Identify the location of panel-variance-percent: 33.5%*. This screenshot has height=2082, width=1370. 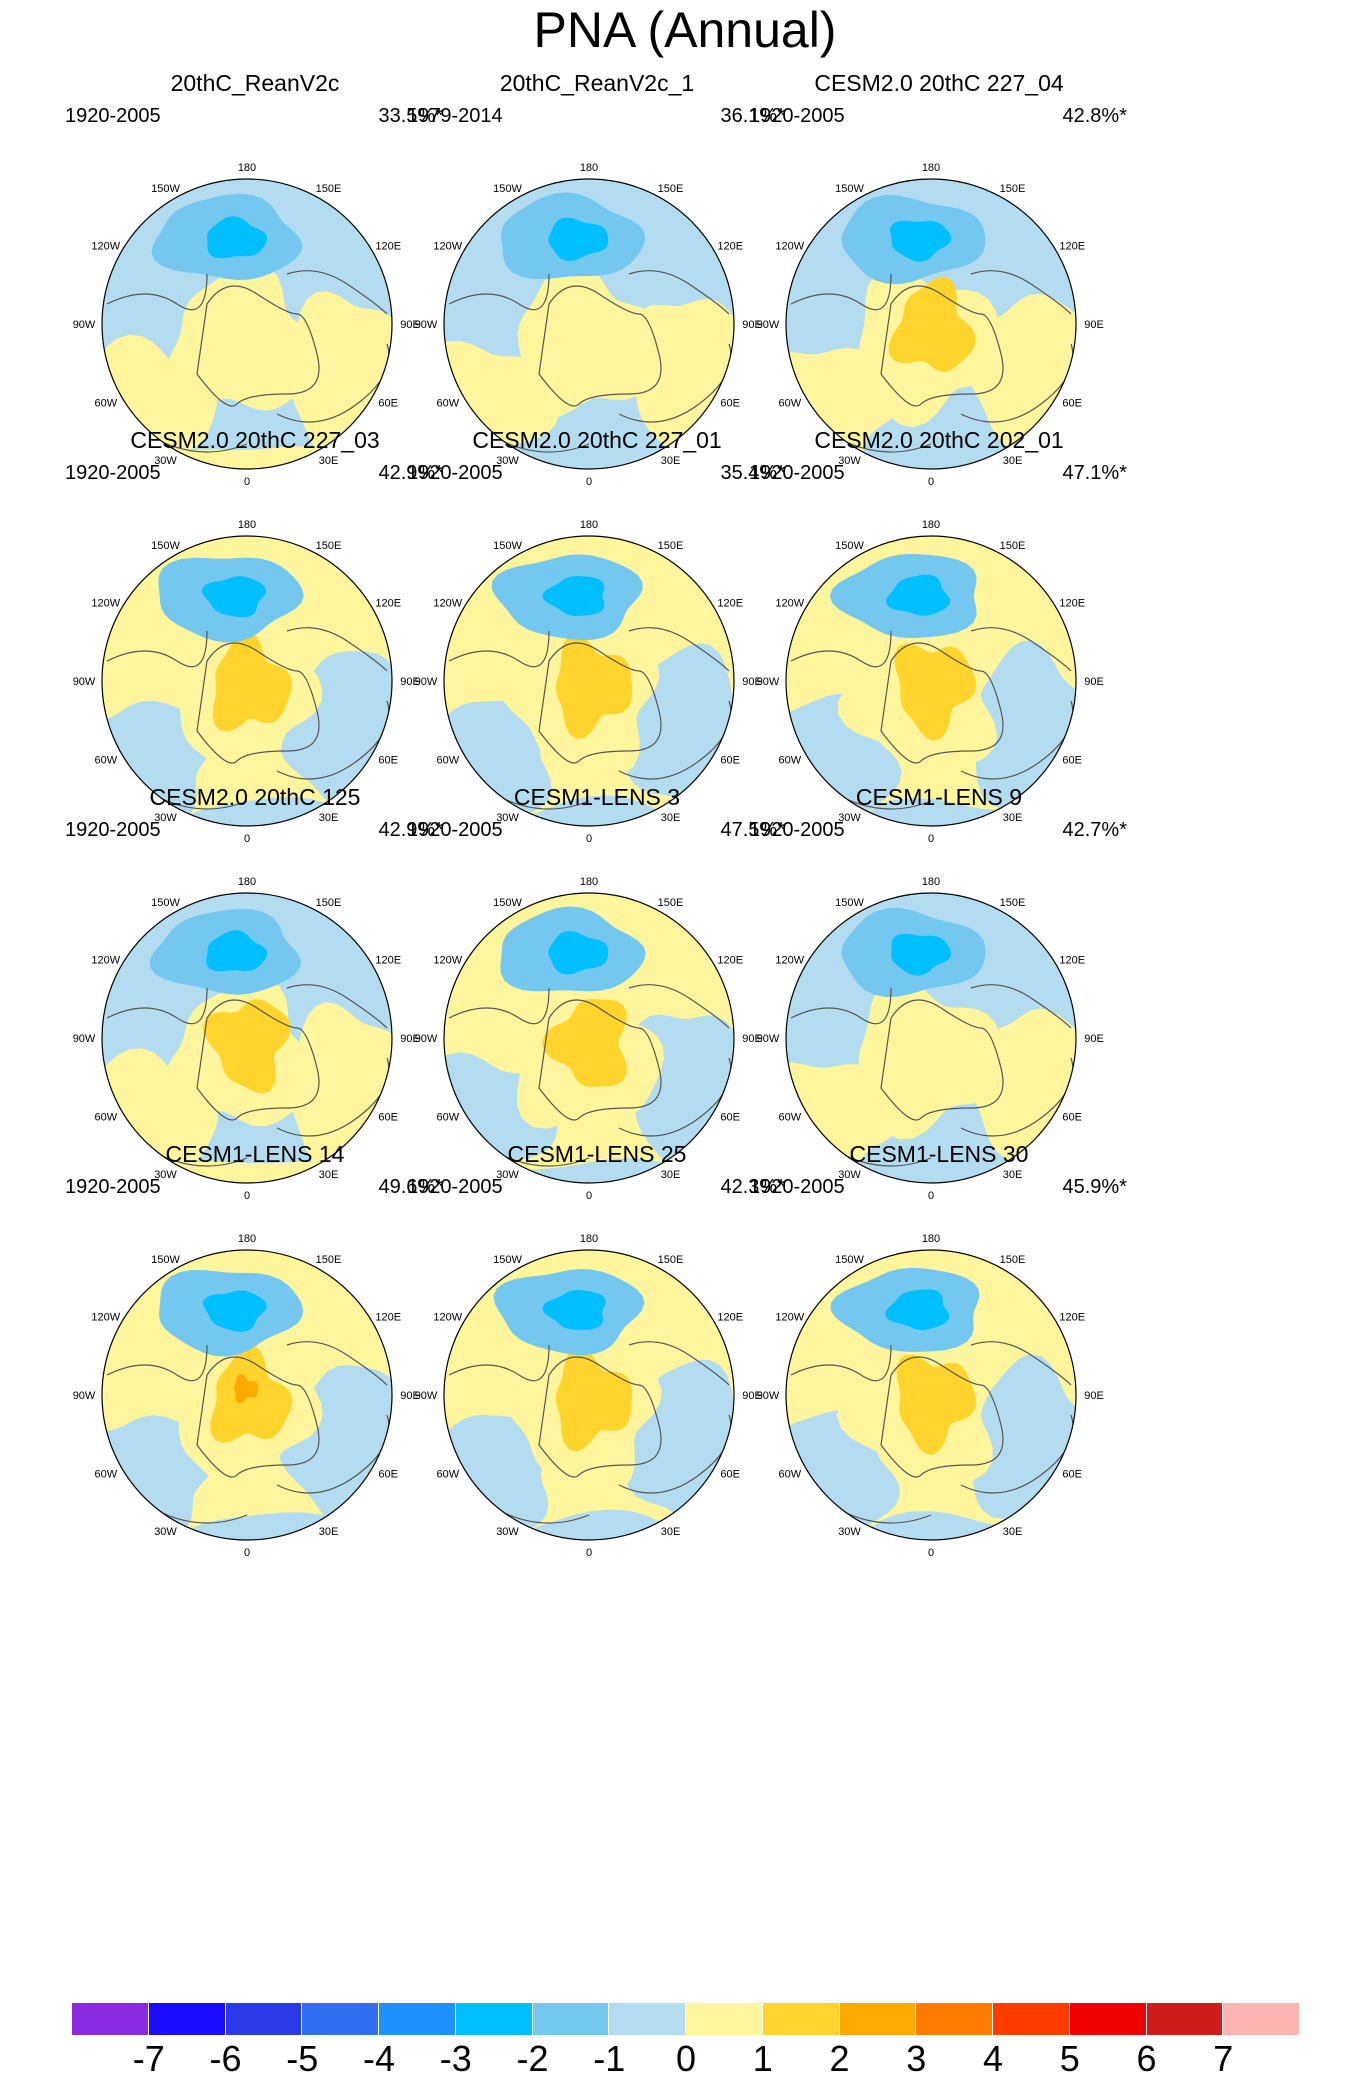
(411, 116).